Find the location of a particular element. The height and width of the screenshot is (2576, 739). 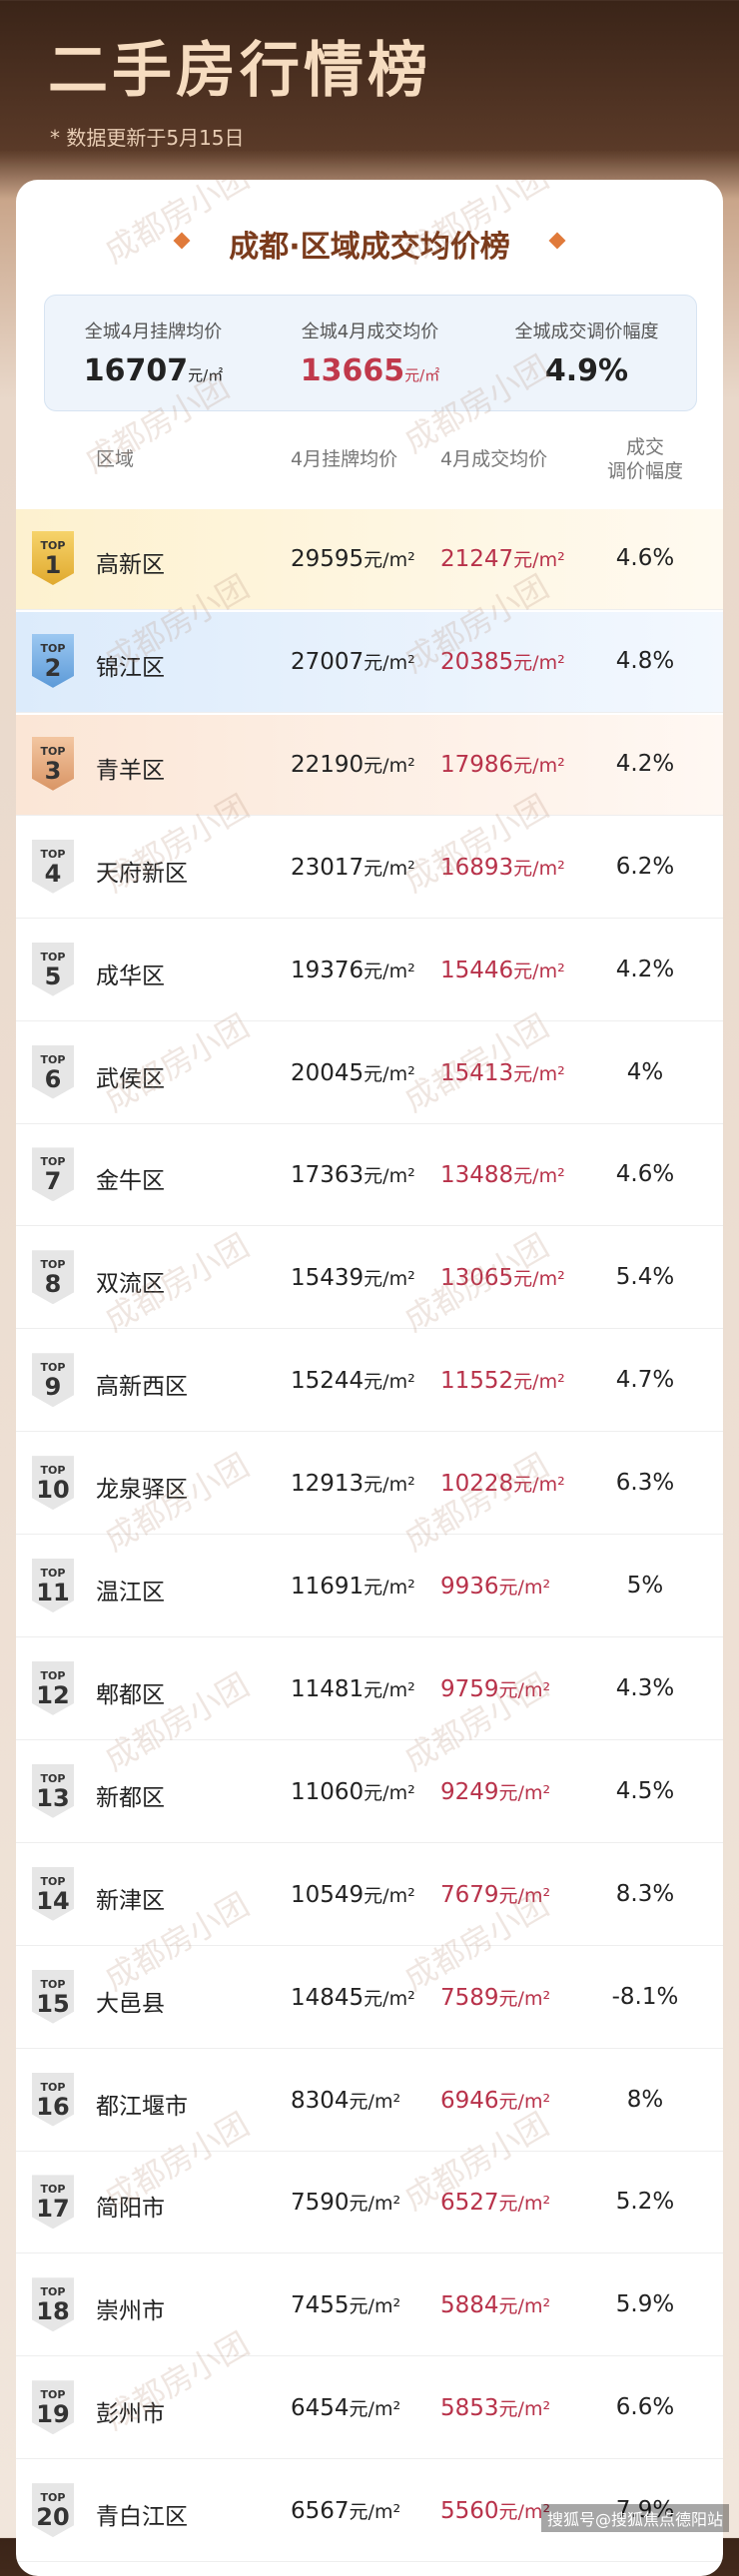

rank-badge: TOP 12 is located at coordinates (53, 1687).